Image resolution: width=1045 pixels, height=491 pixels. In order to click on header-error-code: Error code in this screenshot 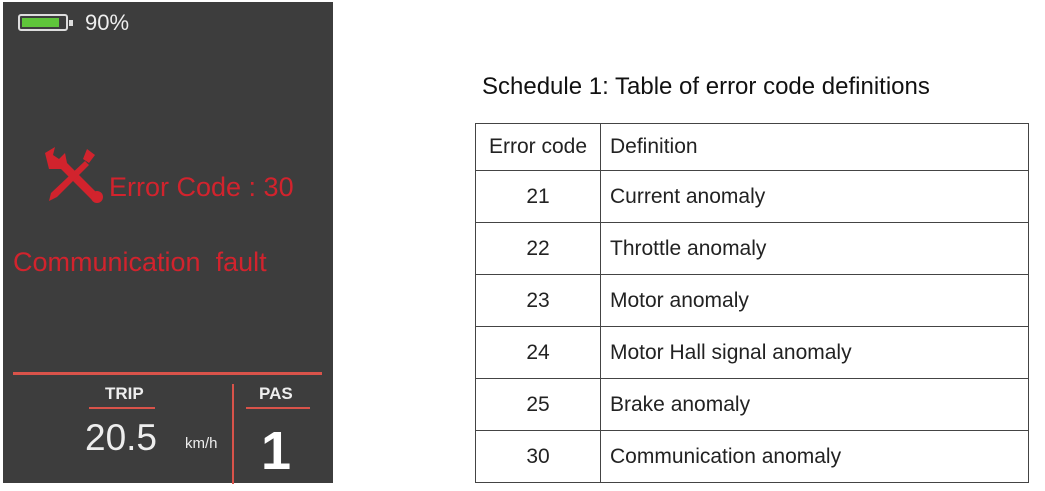, I will do `click(538, 147)`.